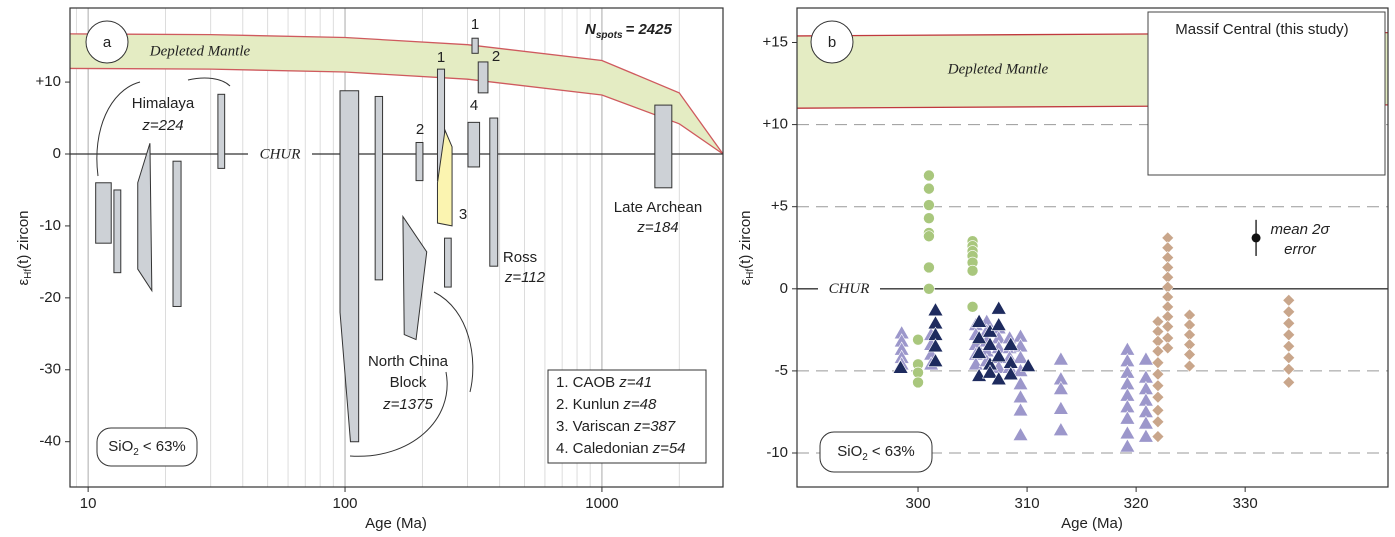 The height and width of the screenshot is (537, 1395). What do you see at coordinates (1136, 503) in the screenshot?
I see `x-tick-label: 320` at bounding box center [1136, 503].